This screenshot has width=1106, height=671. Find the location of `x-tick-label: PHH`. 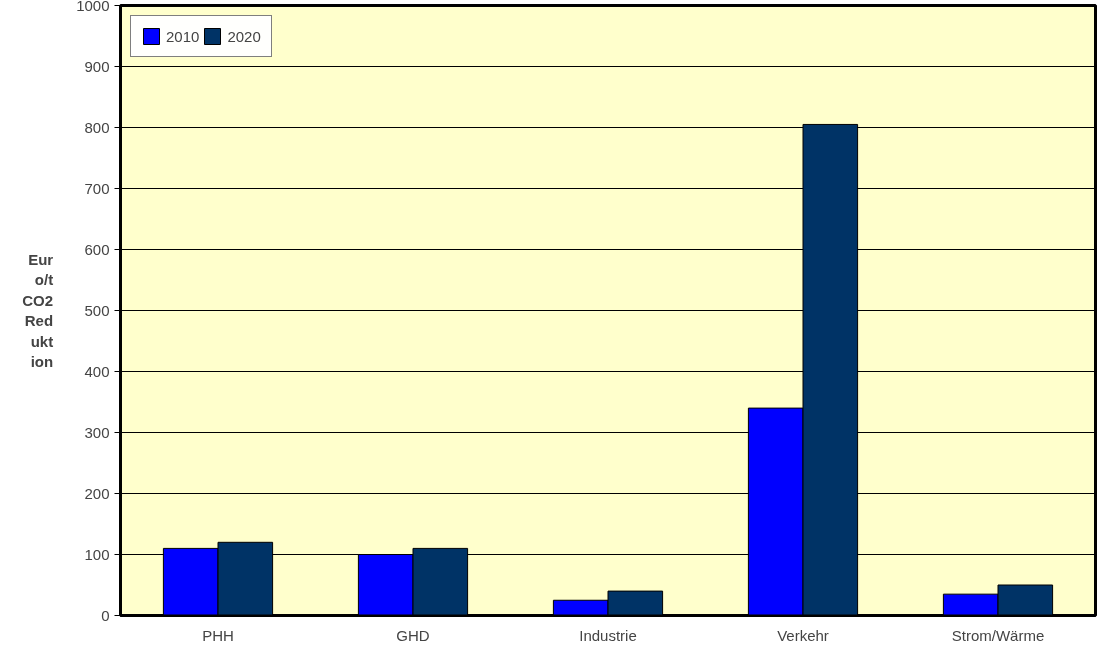

x-tick-label: PHH is located at coordinates (218, 635).